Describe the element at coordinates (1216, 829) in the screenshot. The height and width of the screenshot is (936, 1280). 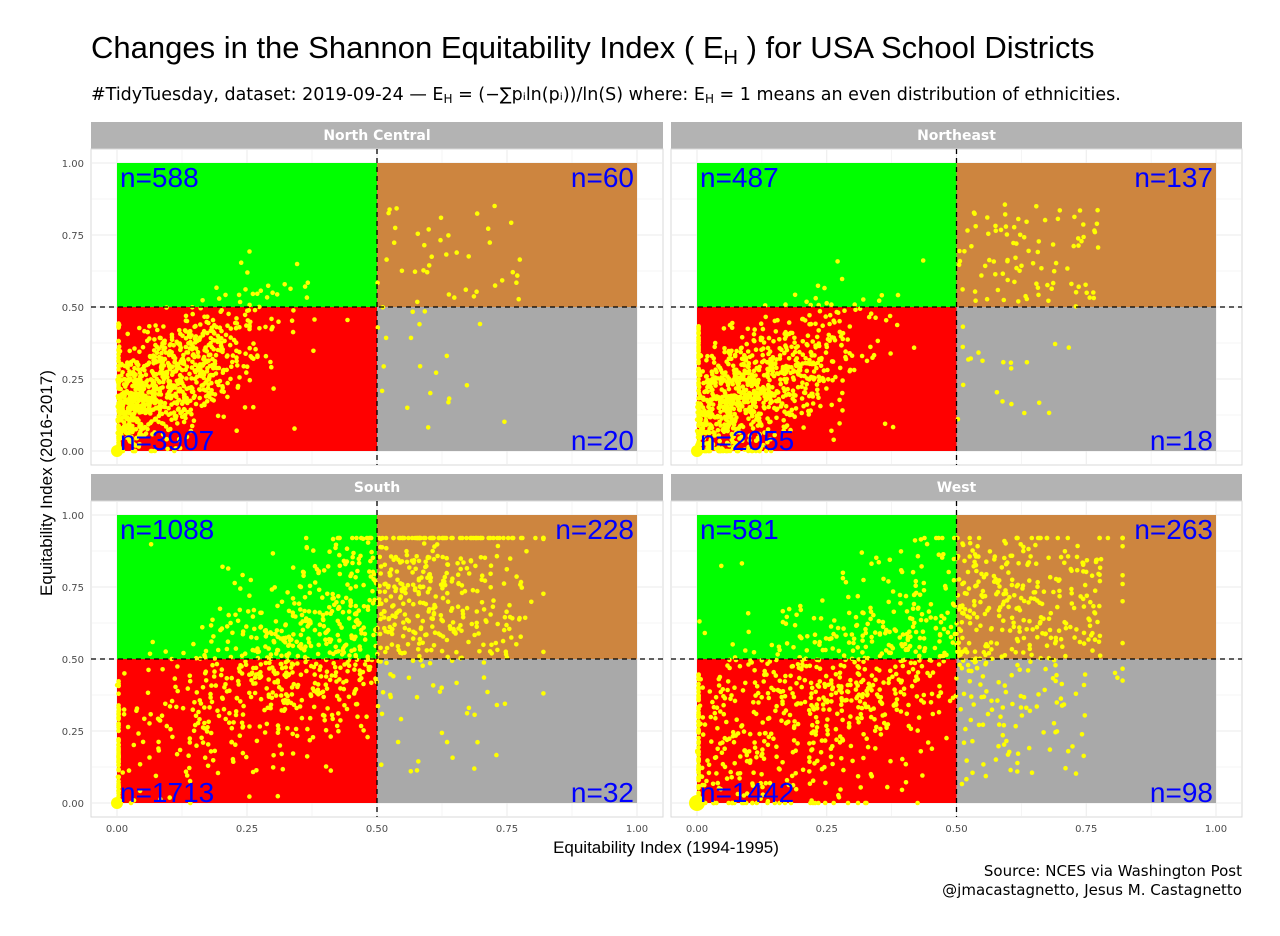
I see `x-tick-label: 1.00` at that location.